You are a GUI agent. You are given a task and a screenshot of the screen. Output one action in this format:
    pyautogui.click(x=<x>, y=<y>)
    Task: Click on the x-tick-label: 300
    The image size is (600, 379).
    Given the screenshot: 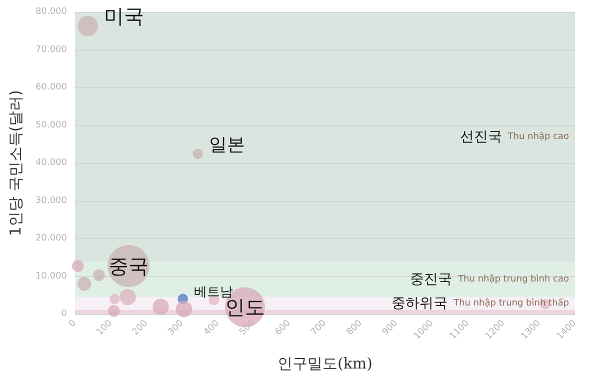 What is the action you would take?
    pyautogui.click(x=176, y=328)
    